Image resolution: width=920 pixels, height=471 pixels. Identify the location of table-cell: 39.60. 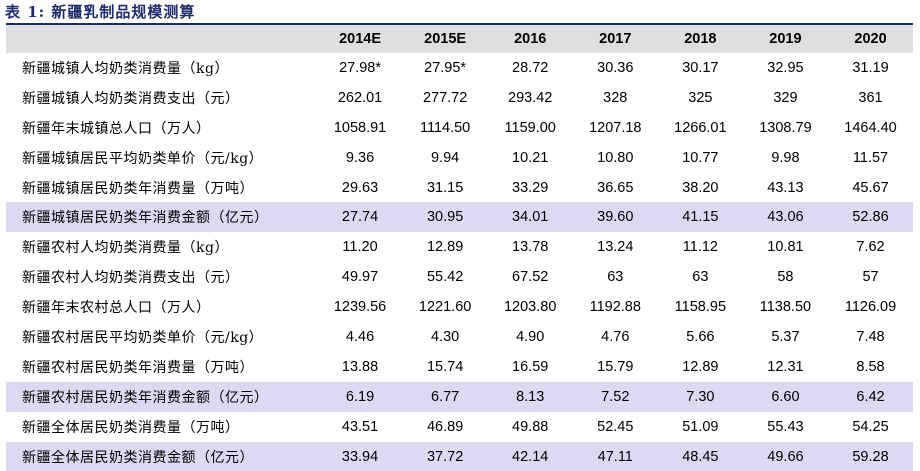
(615, 217).